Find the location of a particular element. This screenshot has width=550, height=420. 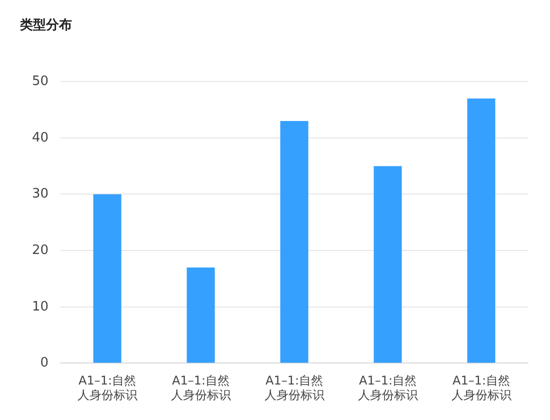

y-tick-label: 0 is located at coordinates (44, 363).